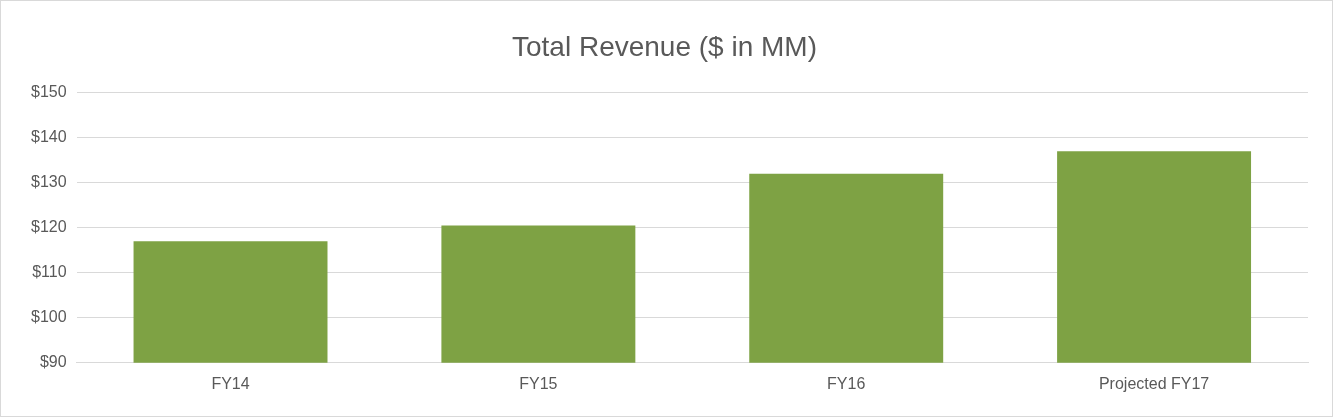 The height and width of the screenshot is (417, 1333). What do you see at coordinates (230, 383) in the screenshot?
I see `x-tick-label: FY14` at bounding box center [230, 383].